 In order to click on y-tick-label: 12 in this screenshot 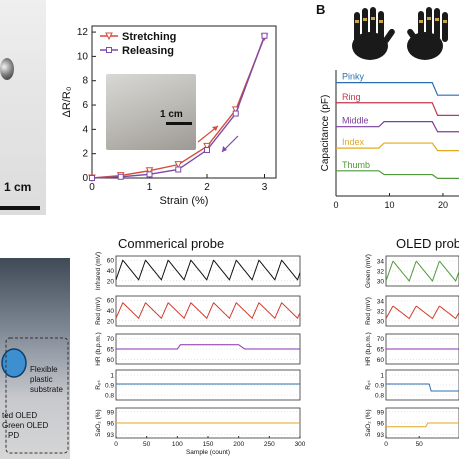, I will do `click(83, 32)`.